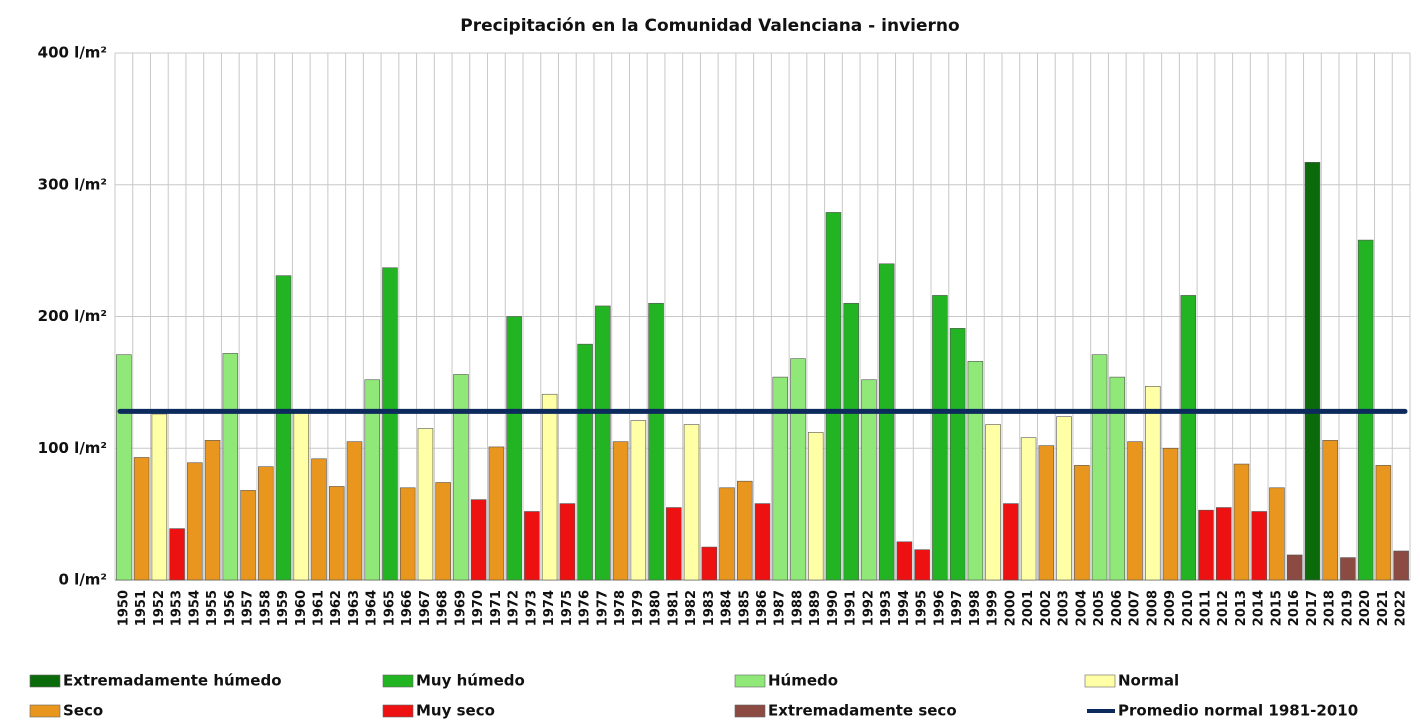  What do you see at coordinates (1383, 608) in the screenshot?
I see `x-tick-label: 2021` at bounding box center [1383, 608].